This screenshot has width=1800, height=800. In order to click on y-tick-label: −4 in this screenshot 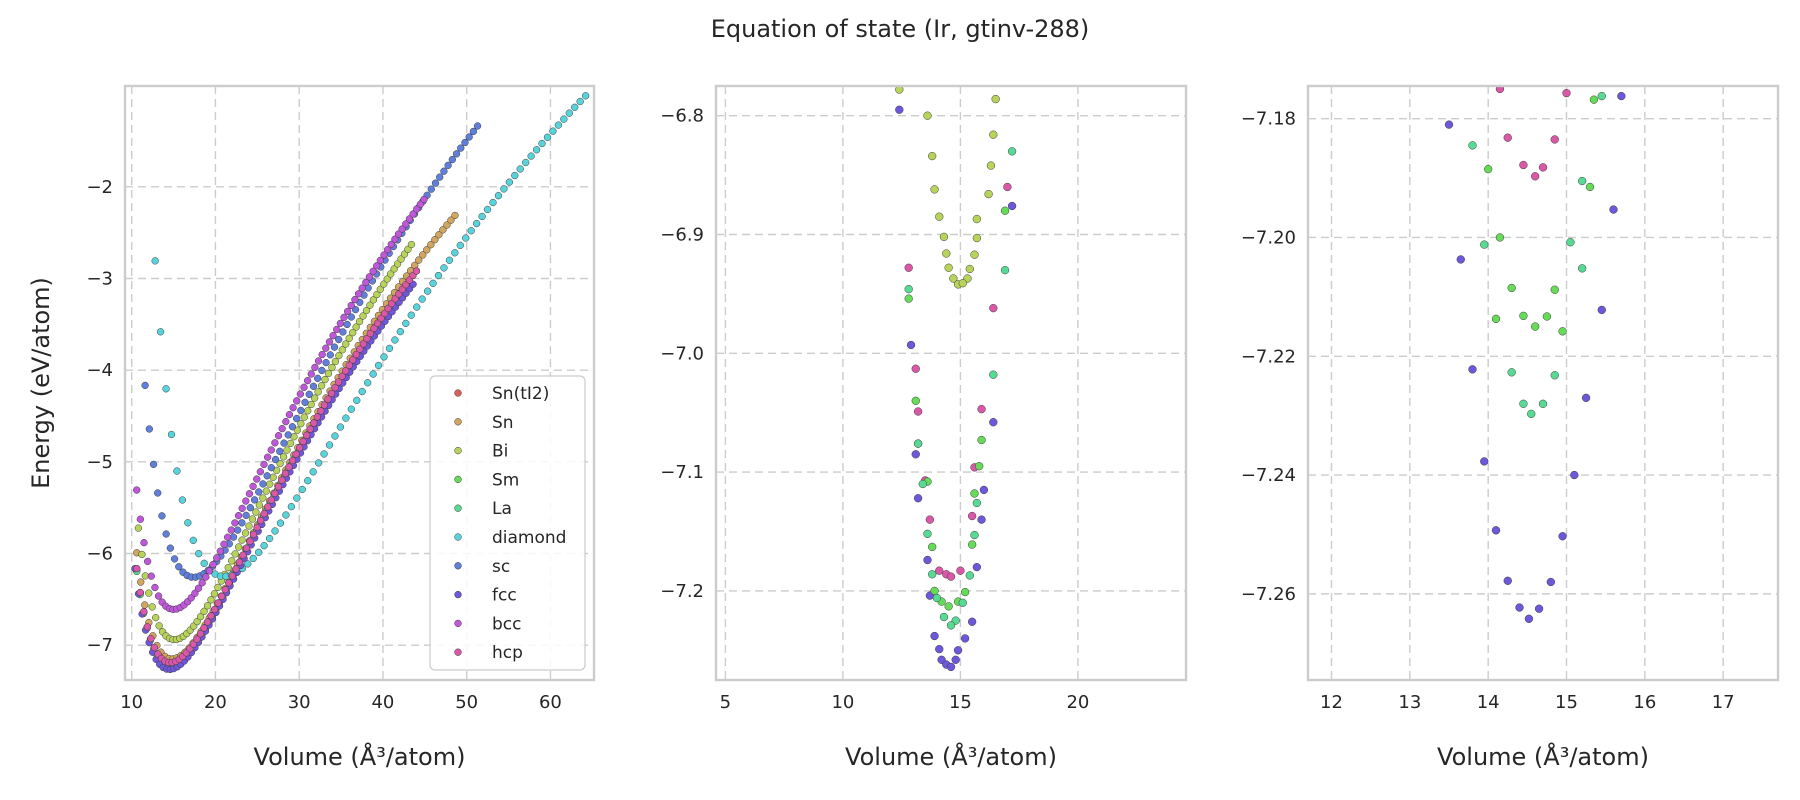, I will do `click(99, 370)`.